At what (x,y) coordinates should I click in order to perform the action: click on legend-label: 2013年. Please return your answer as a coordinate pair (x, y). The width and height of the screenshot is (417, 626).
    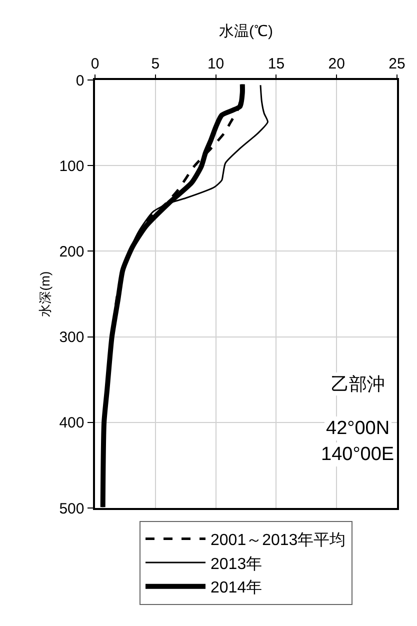
    Looking at the image, I should click on (236, 564).